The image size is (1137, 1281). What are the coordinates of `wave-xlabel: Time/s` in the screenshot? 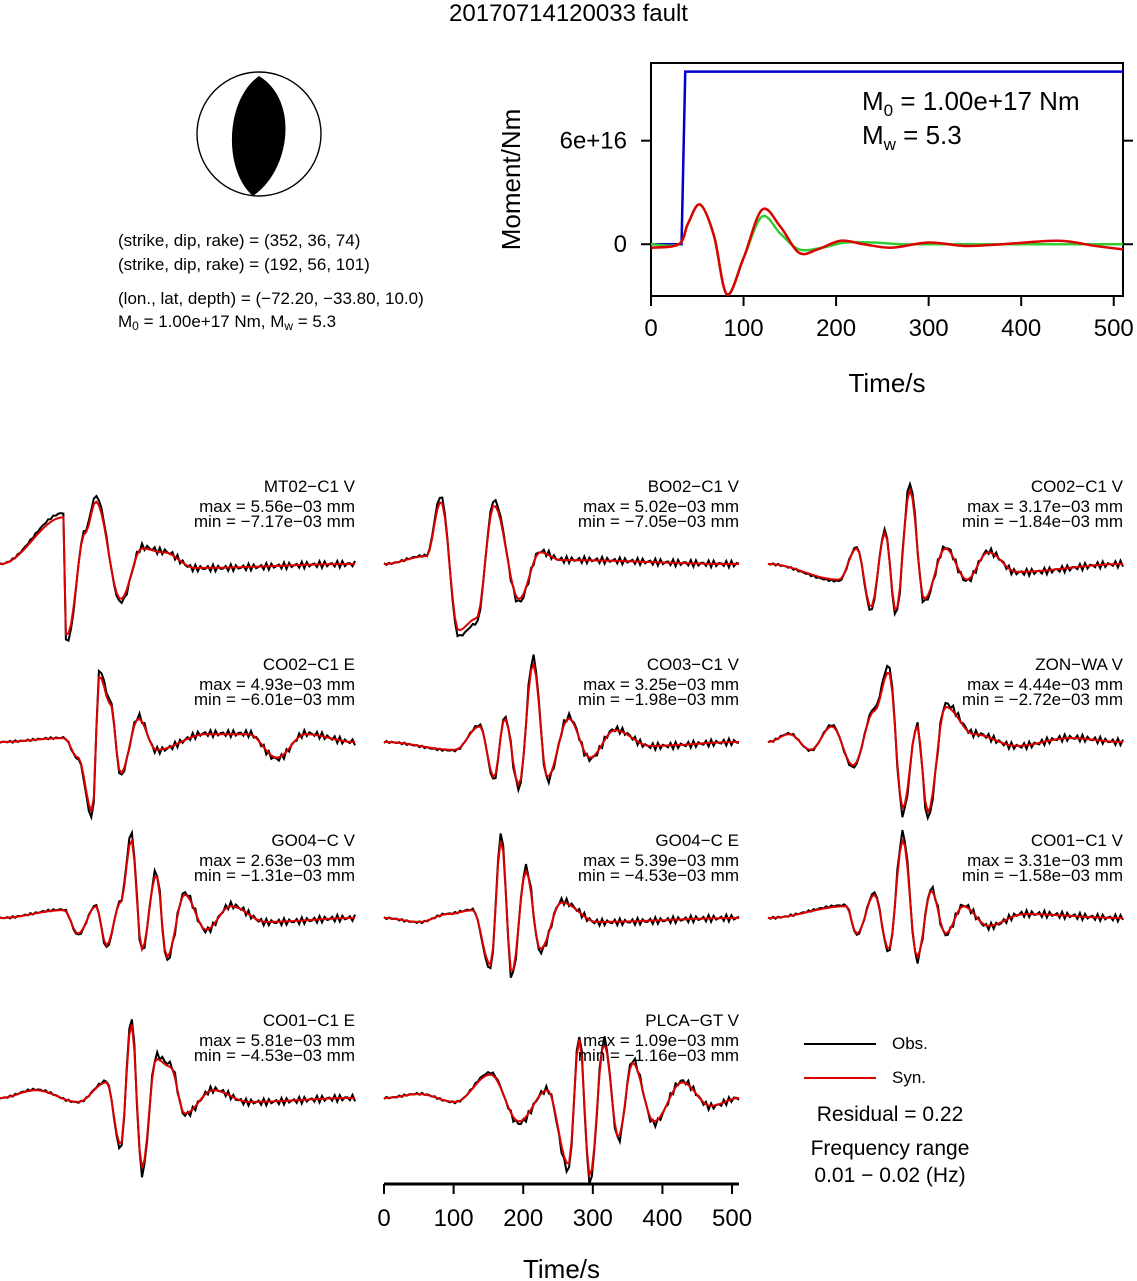 It's located at (561, 1267).